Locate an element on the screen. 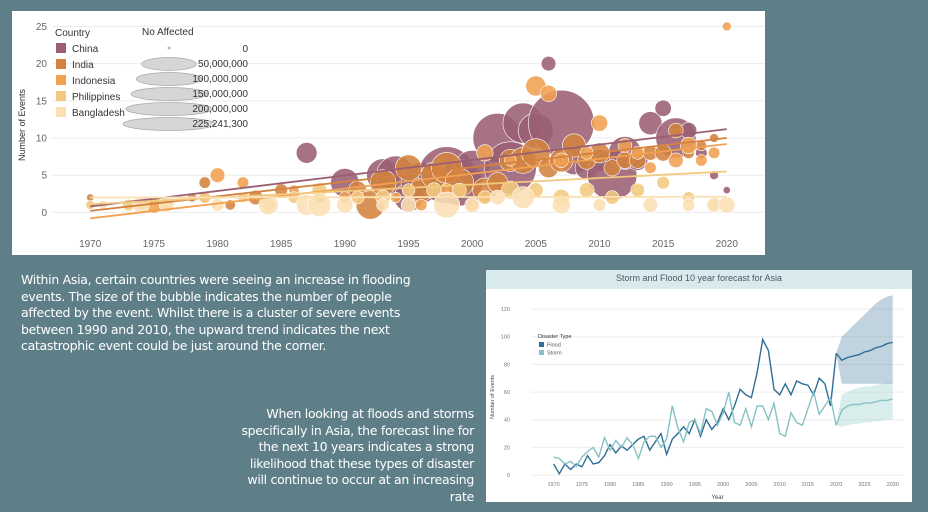 This screenshot has width=928, height=512. legend-size-label: 0 is located at coordinates (245, 49).